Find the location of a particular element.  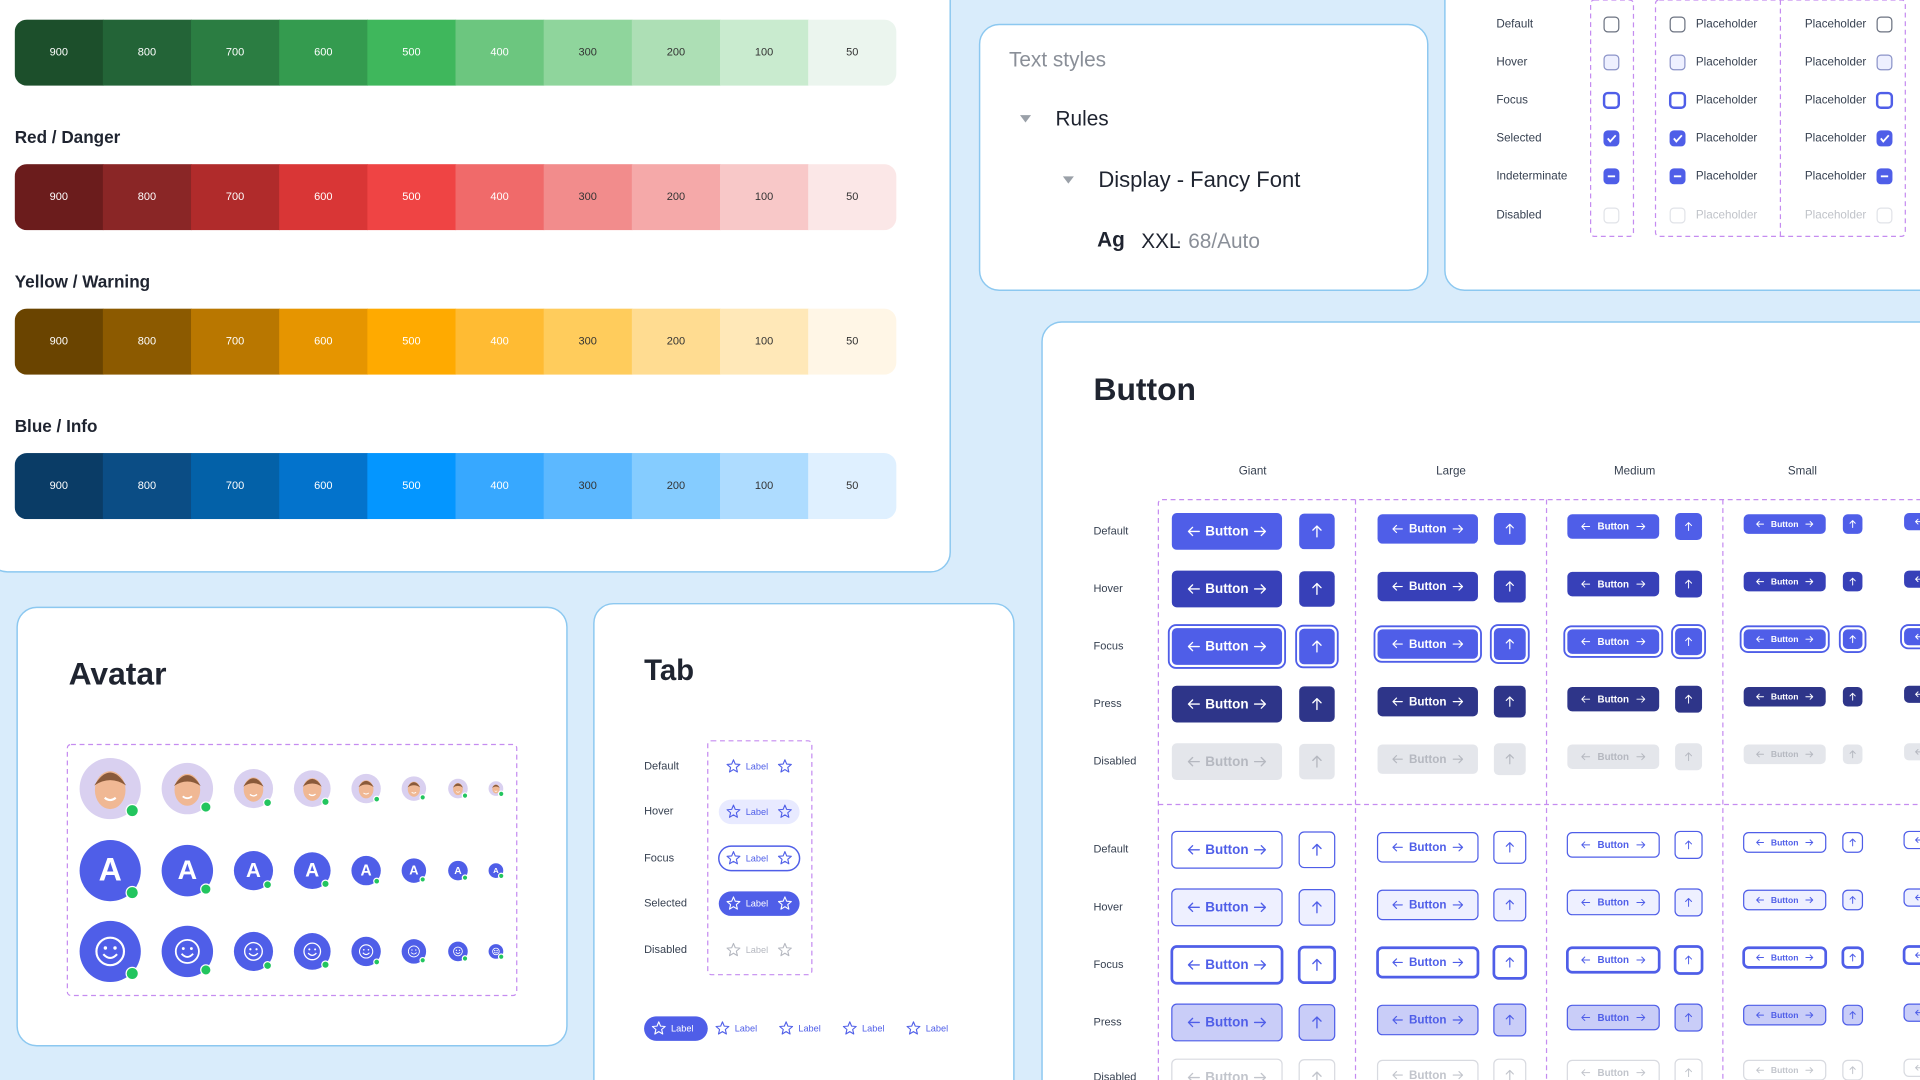

palette-row: 900 800 700 600 500 400 300 200 100 50 is located at coordinates (455, 197).